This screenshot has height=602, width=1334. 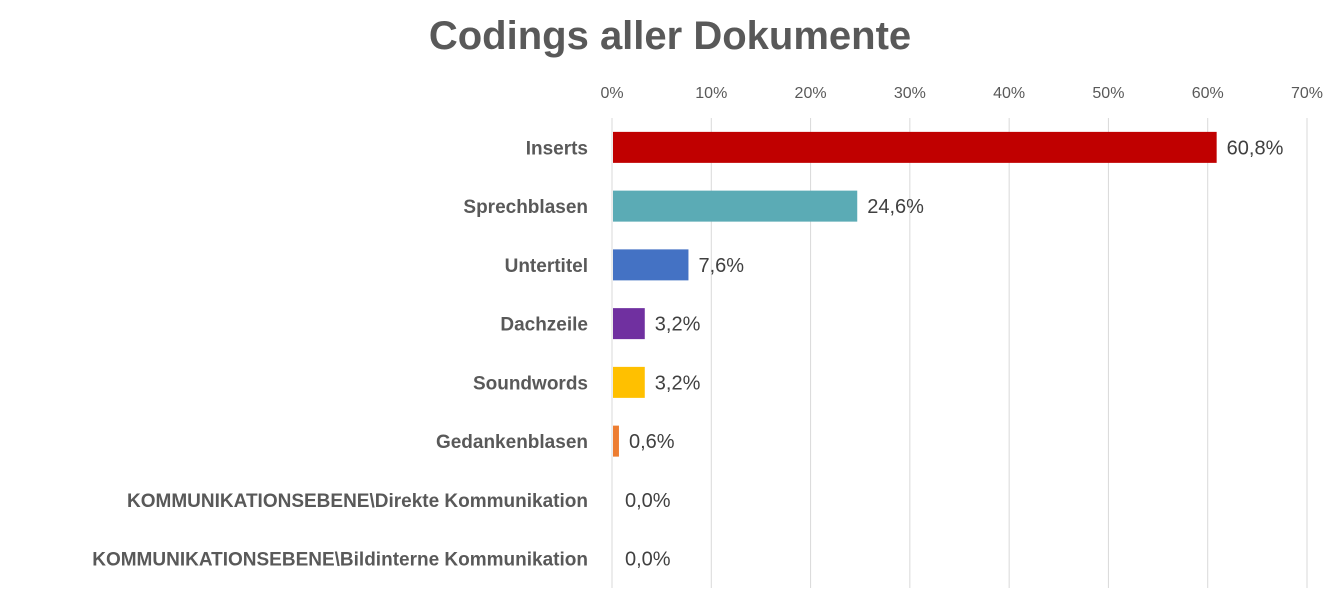 I want to click on category-label: Sprechblasen, so click(x=525, y=207).